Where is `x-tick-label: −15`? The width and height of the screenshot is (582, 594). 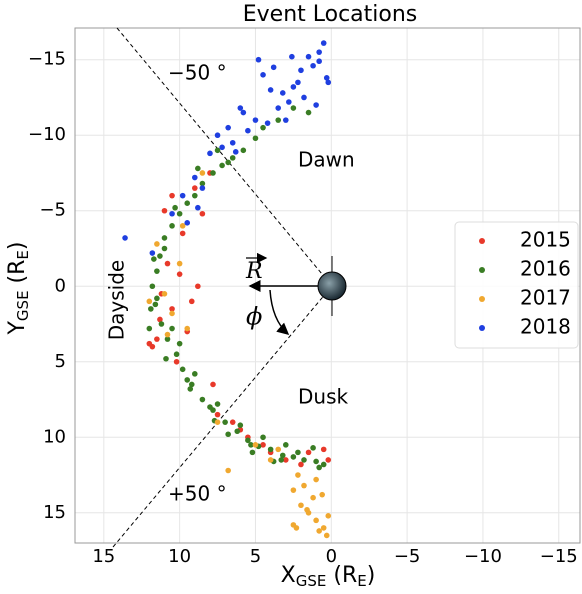 x-tick-label: −15 is located at coordinates (559, 556).